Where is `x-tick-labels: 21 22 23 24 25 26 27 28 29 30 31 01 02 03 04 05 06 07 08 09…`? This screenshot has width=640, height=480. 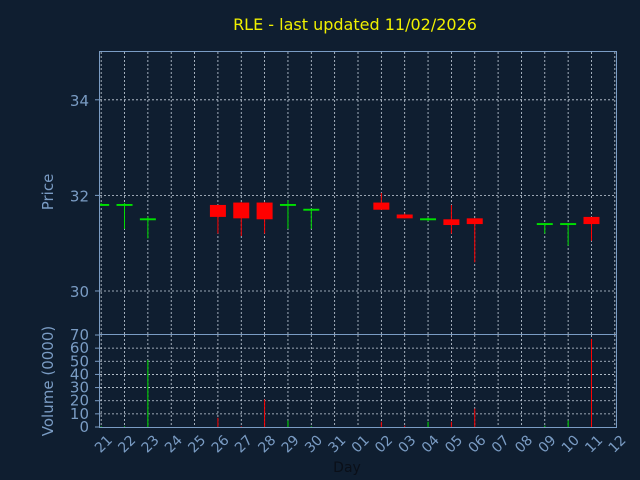
x-tick-labels: 21 22 23 24 25 26 27 28 29 30 31 01 02 03 04 05 06 07 08 09… is located at coordinates (361, 444).